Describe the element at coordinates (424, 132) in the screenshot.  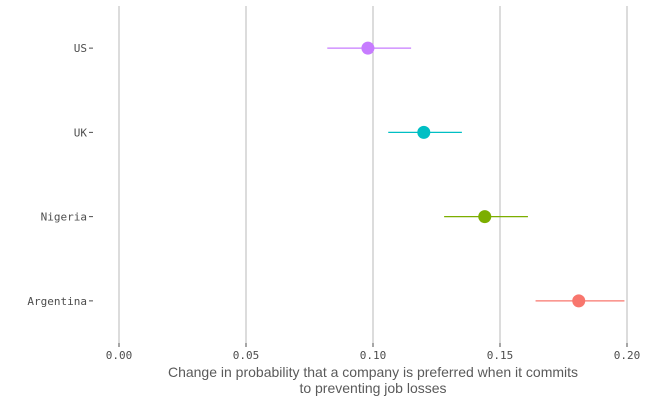
I see `point-uk` at that location.